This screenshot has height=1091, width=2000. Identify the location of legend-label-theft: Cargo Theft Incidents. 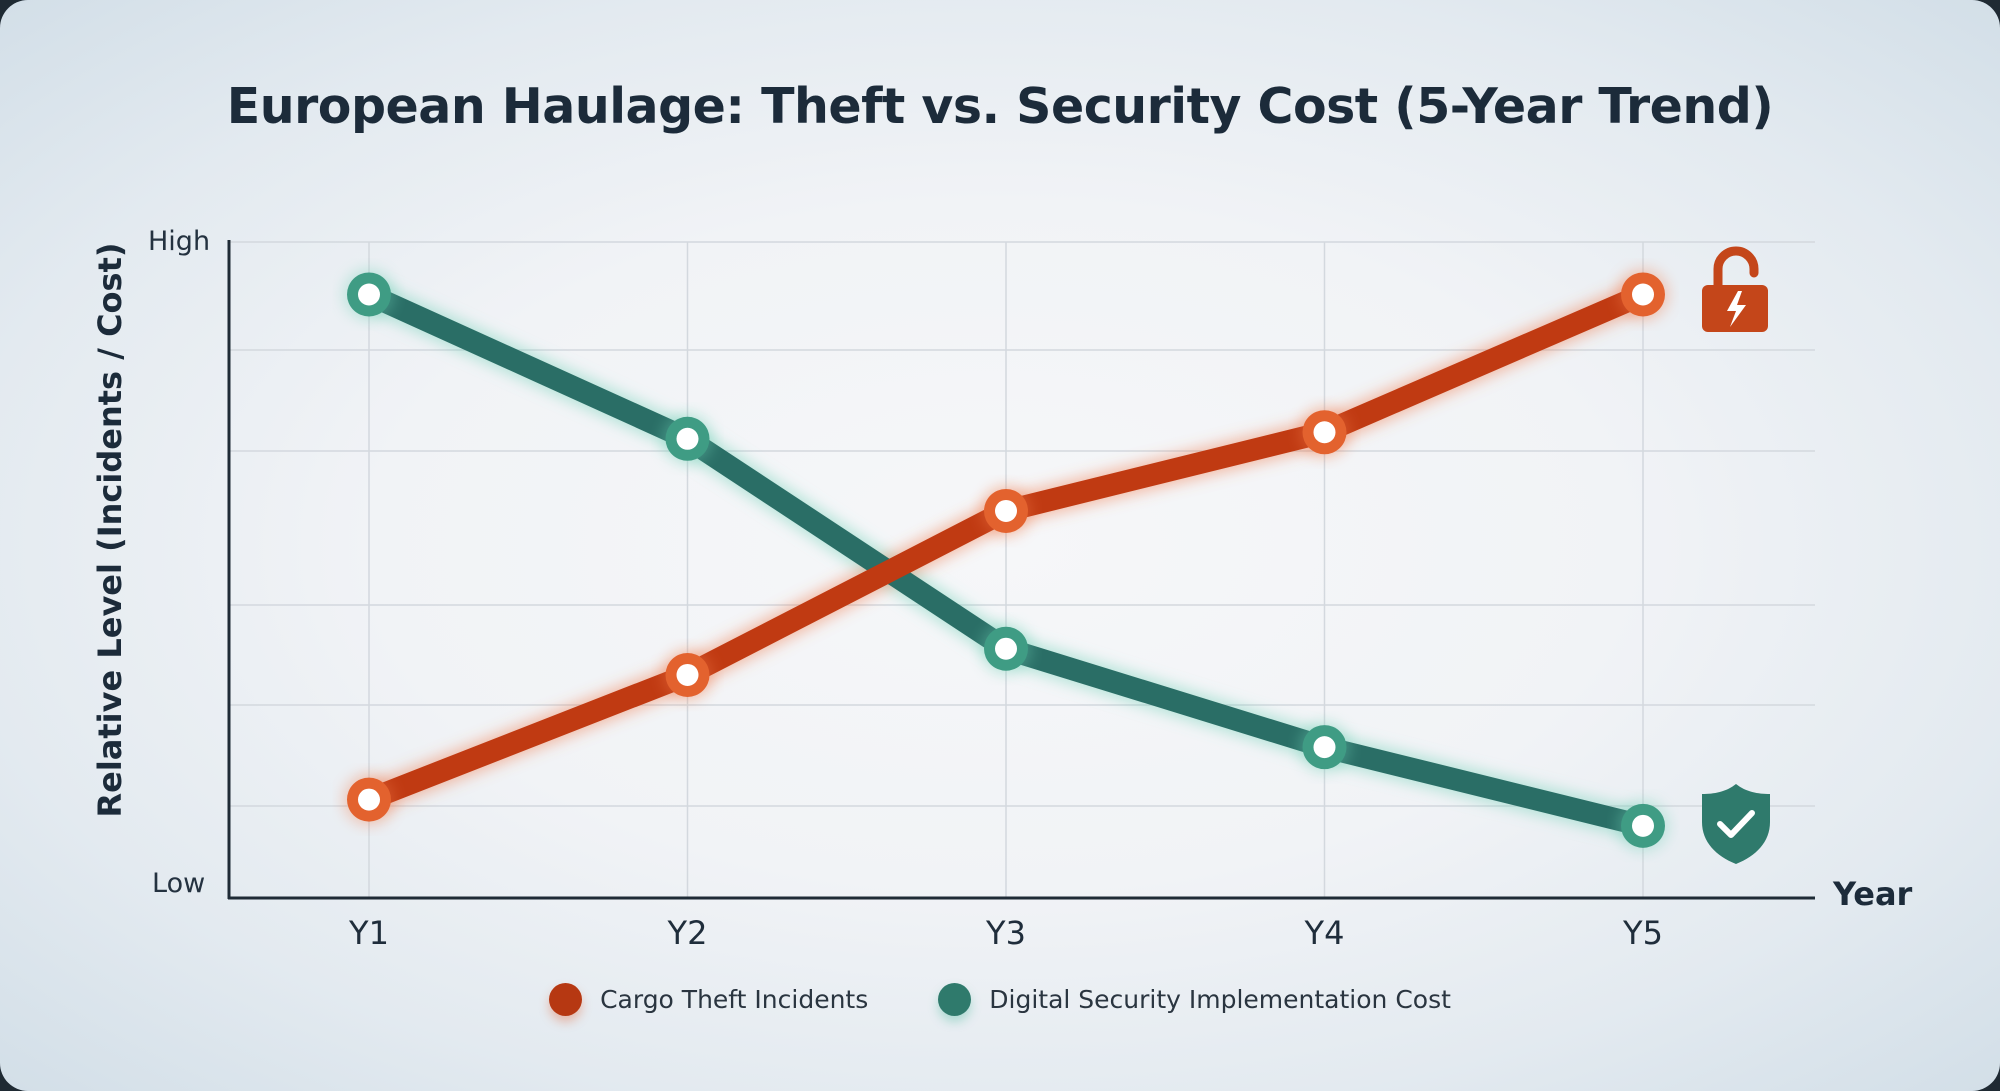
(734, 999).